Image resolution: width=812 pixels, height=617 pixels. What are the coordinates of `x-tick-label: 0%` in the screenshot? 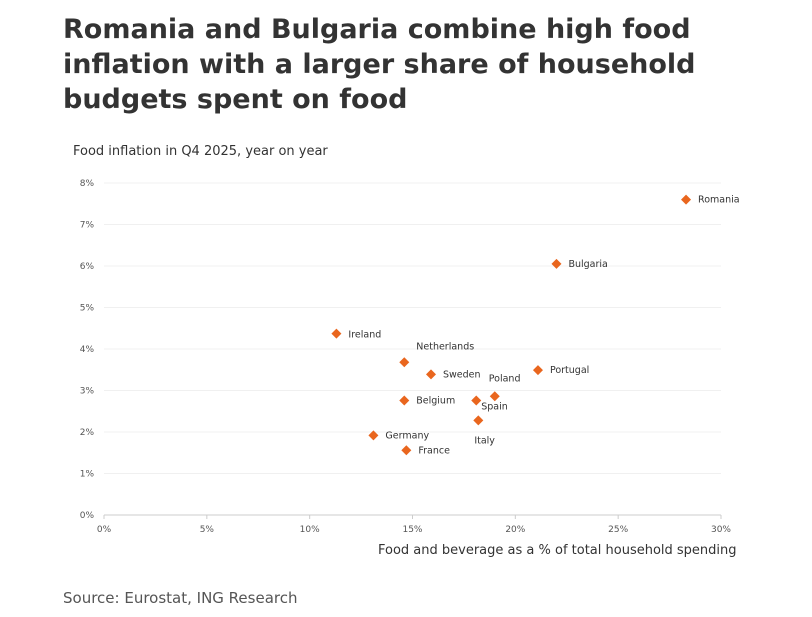 It's located at (104, 530).